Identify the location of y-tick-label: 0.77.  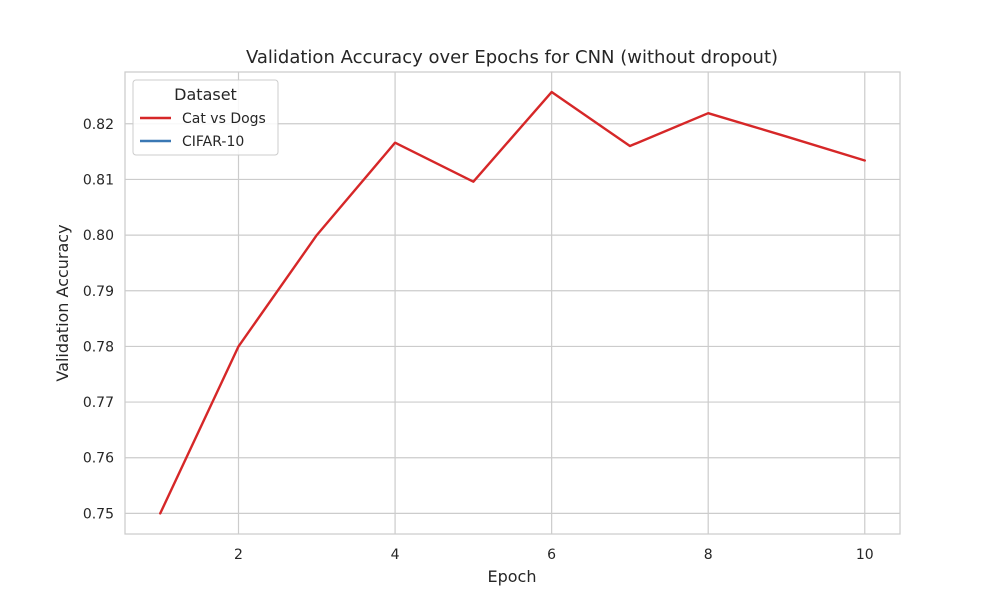
(98, 403).